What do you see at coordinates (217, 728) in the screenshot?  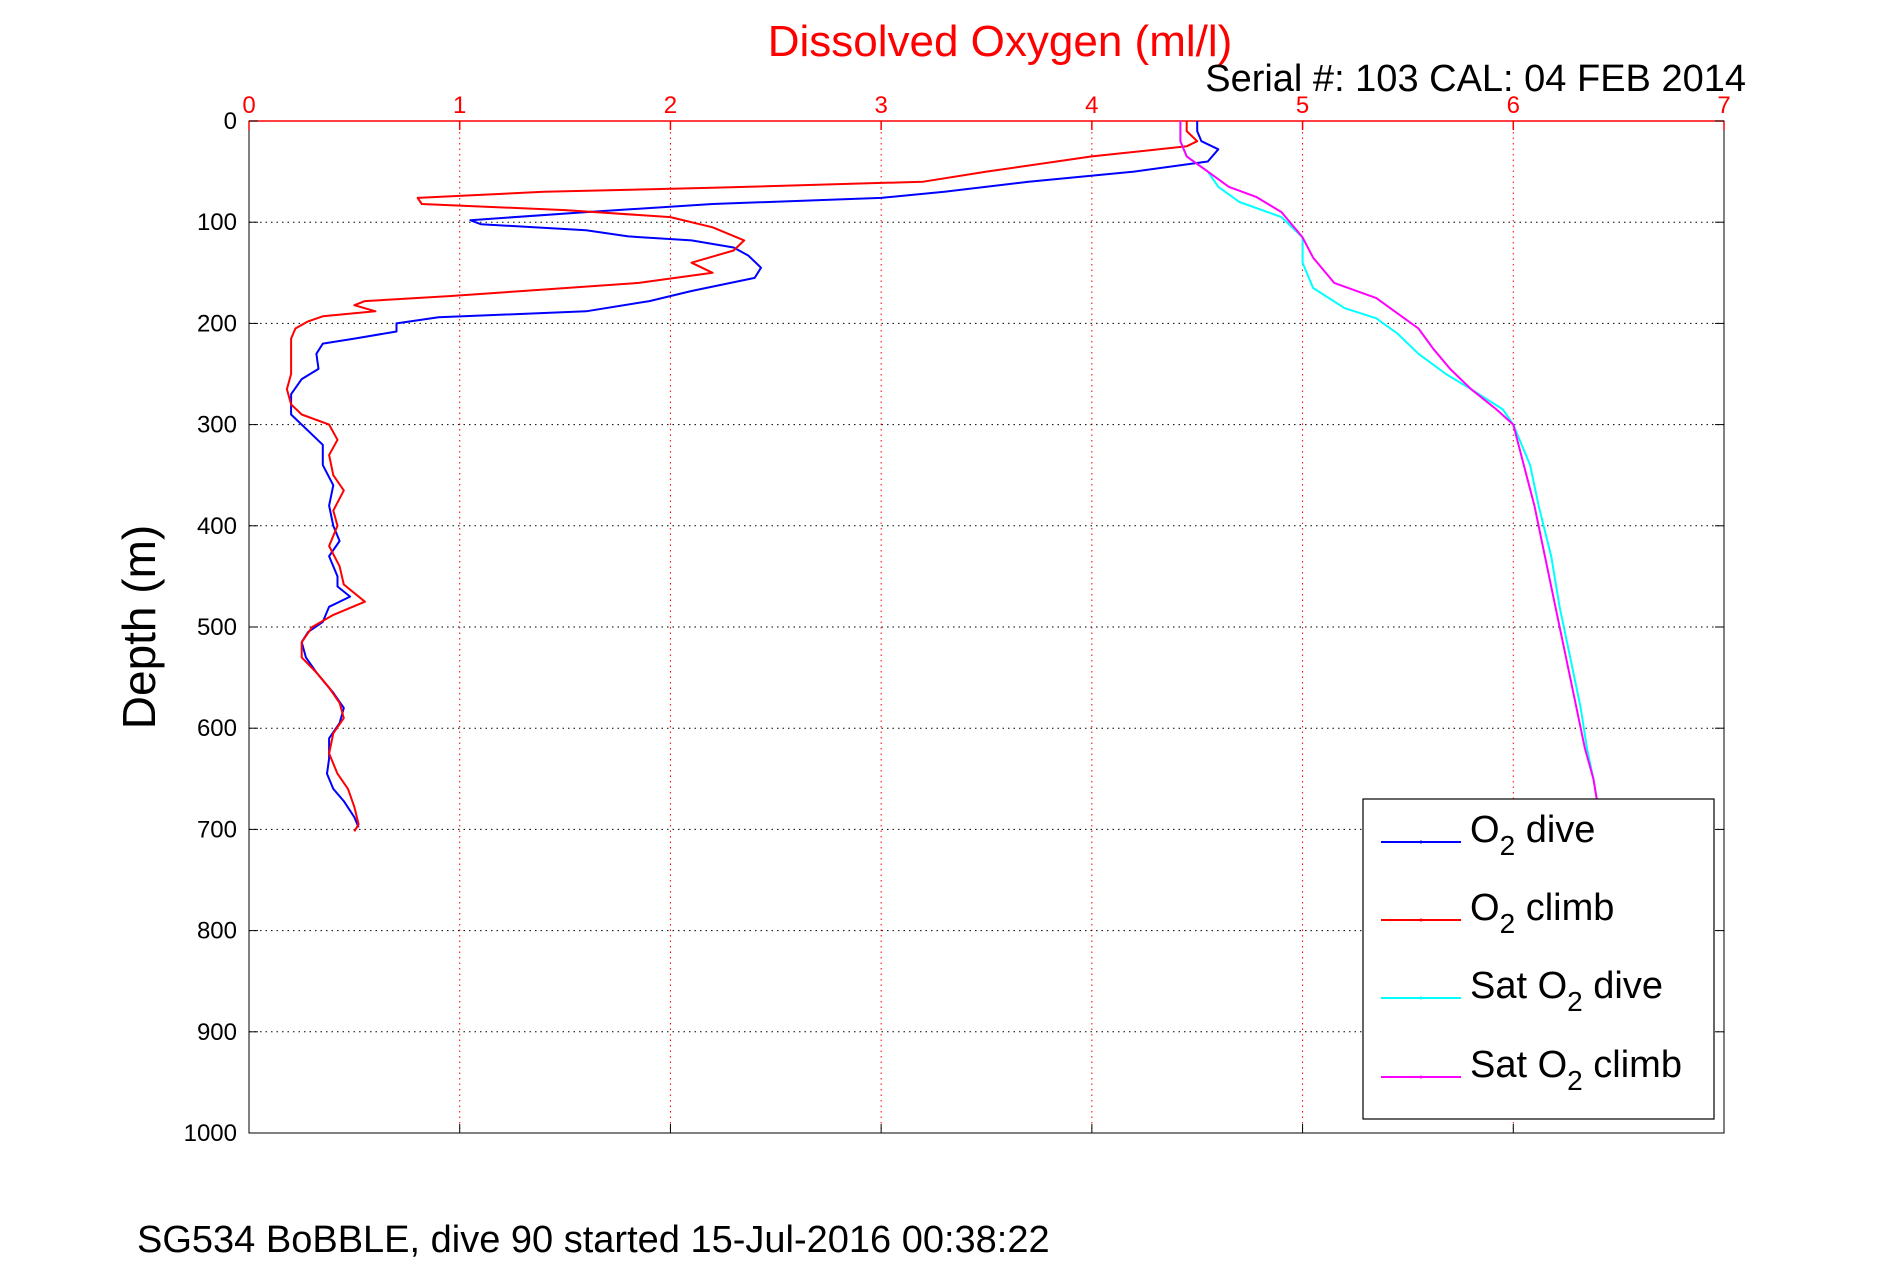 I see `y-tick-label-6: 600` at bounding box center [217, 728].